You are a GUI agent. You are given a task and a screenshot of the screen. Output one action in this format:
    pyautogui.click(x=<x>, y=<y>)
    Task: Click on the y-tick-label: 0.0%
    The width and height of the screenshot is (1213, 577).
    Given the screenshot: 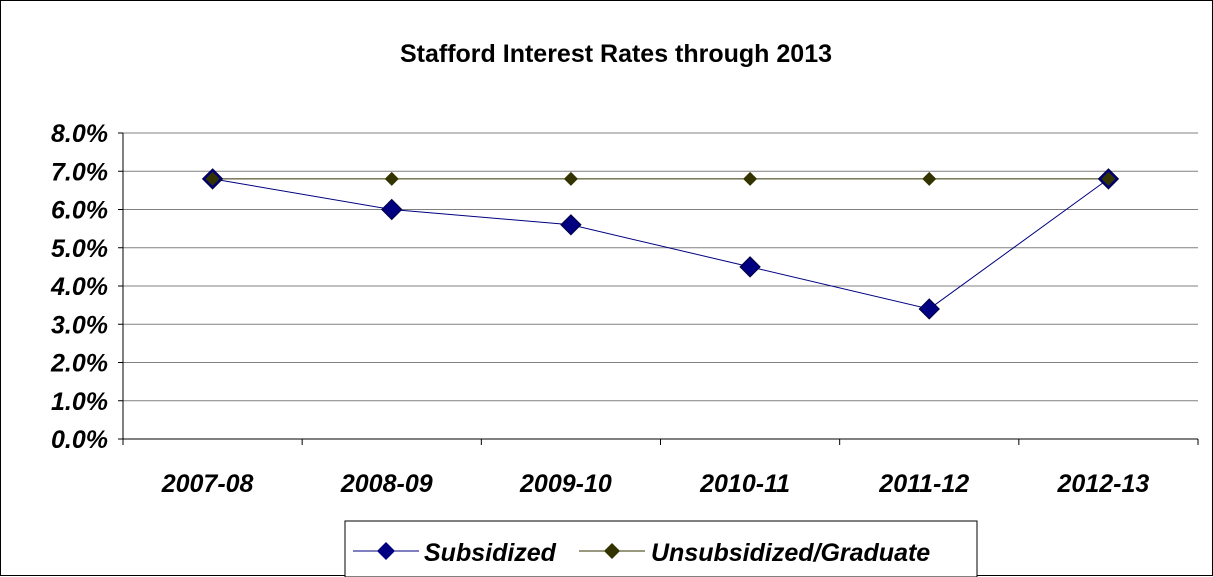 What is the action you would take?
    pyautogui.click(x=79, y=440)
    